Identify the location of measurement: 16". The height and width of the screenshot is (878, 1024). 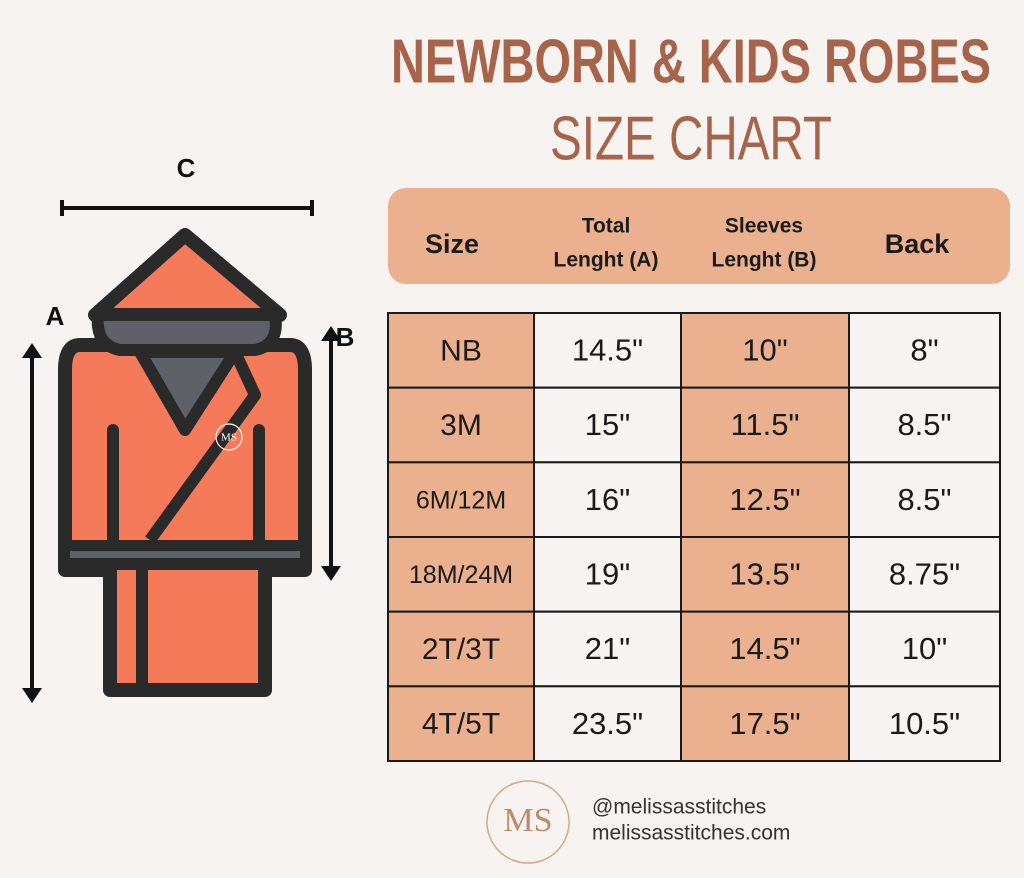
(608, 499).